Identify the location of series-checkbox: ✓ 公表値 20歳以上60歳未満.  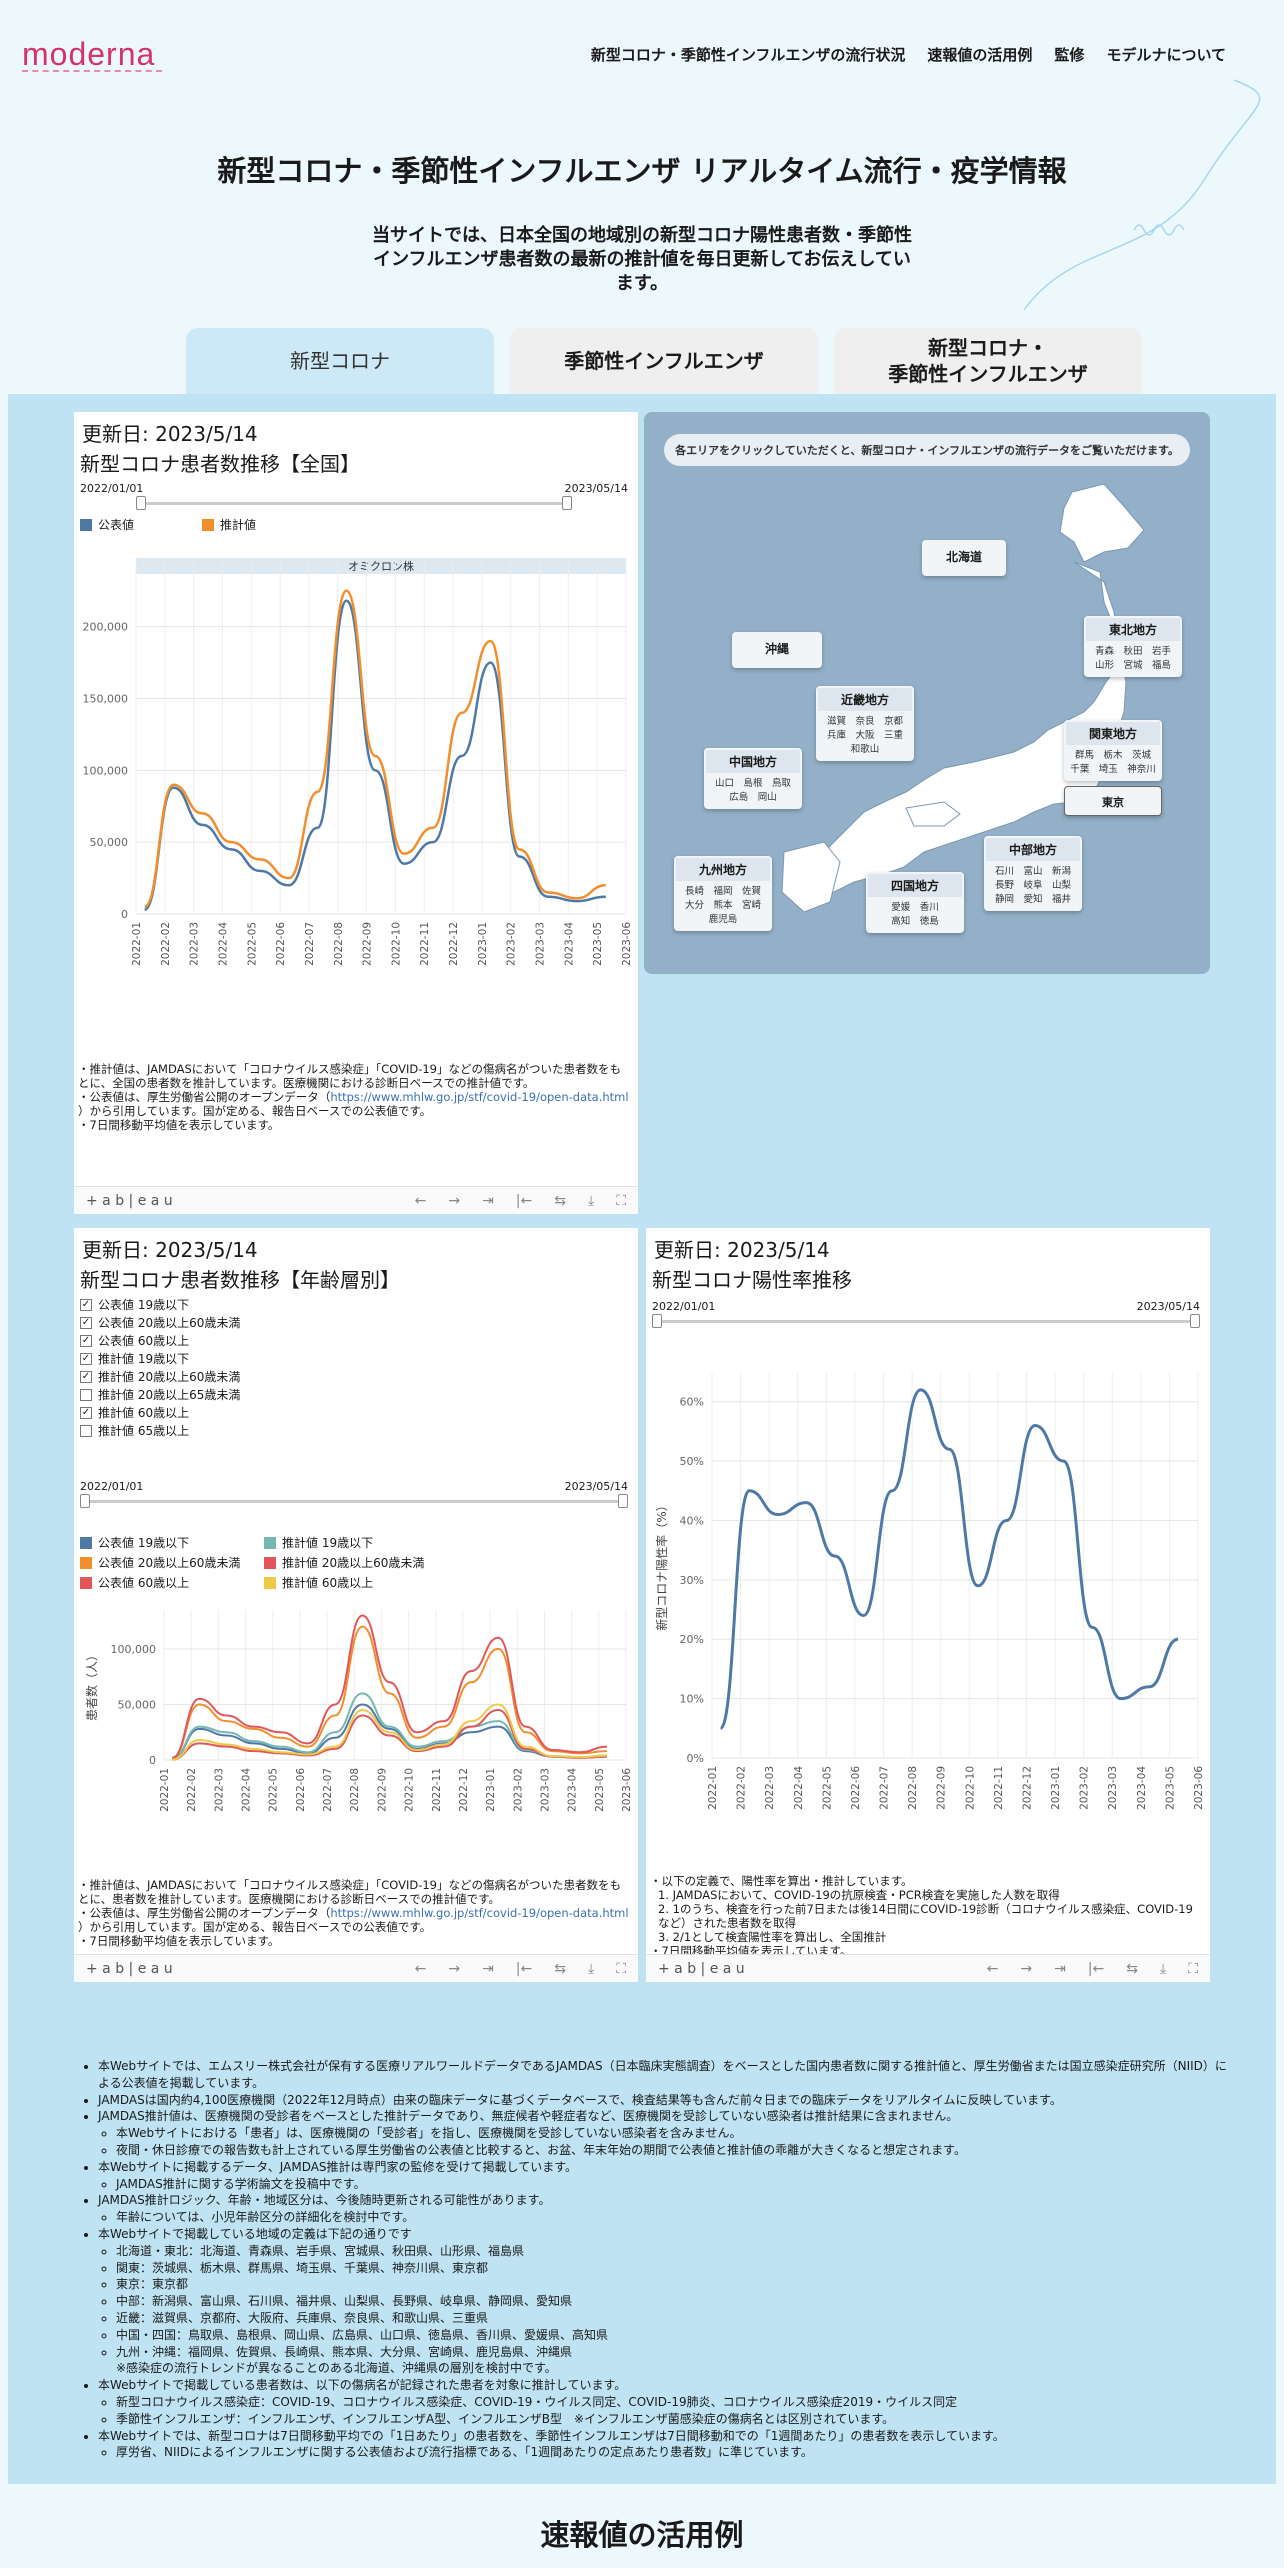
(160, 1323).